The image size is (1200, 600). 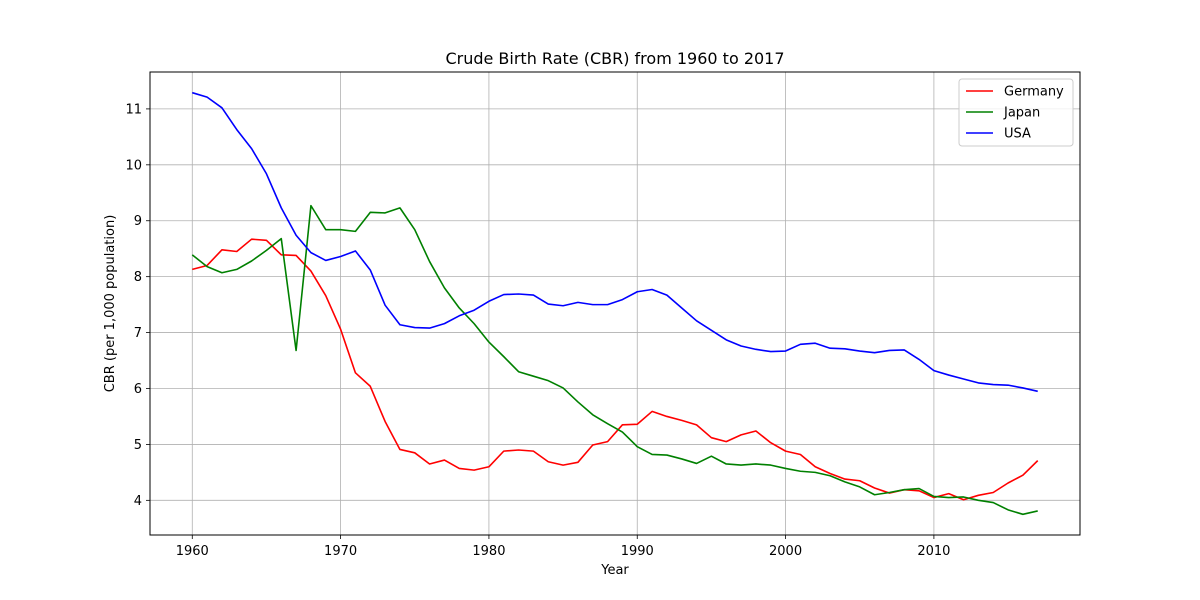 What do you see at coordinates (1021, 113) in the screenshot?
I see `legend-label-japan: Japan` at bounding box center [1021, 113].